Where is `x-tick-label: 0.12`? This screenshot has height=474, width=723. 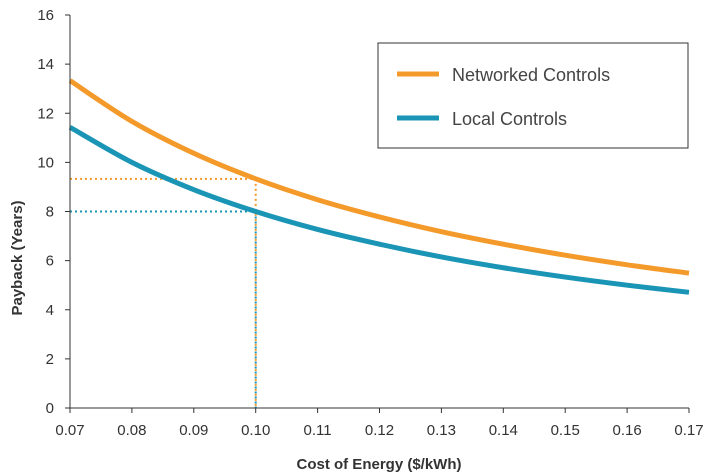 x-tick-label: 0.12 is located at coordinates (379, 430).